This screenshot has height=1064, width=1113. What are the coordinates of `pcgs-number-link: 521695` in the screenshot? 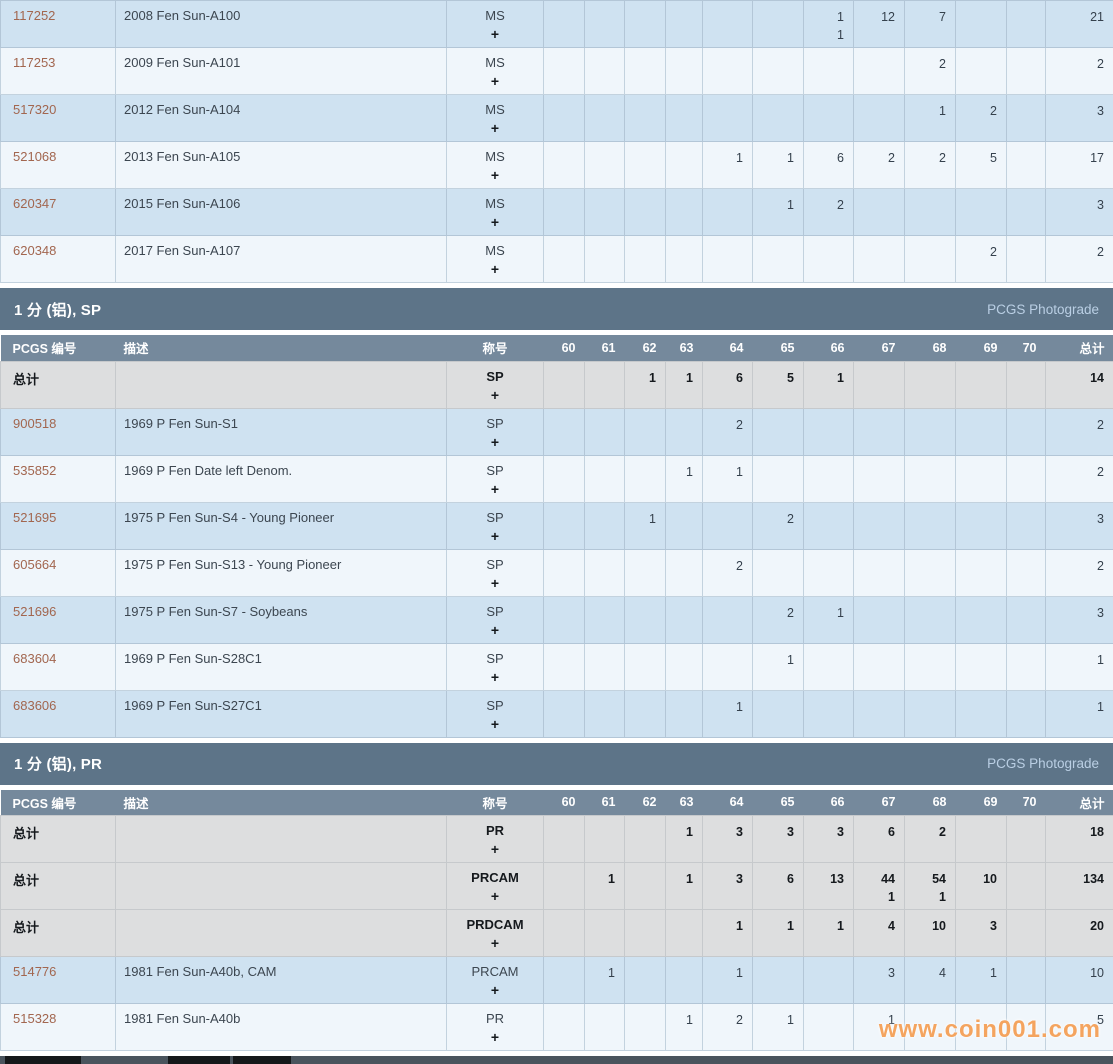 It's located at (34, 517).